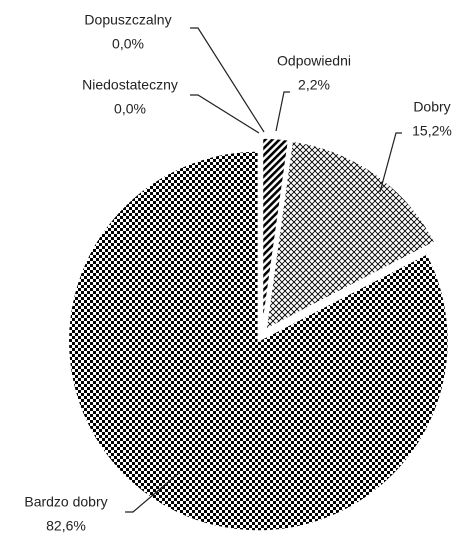  I want to click on slice-value-label: 15,2%, so click(432, 131).